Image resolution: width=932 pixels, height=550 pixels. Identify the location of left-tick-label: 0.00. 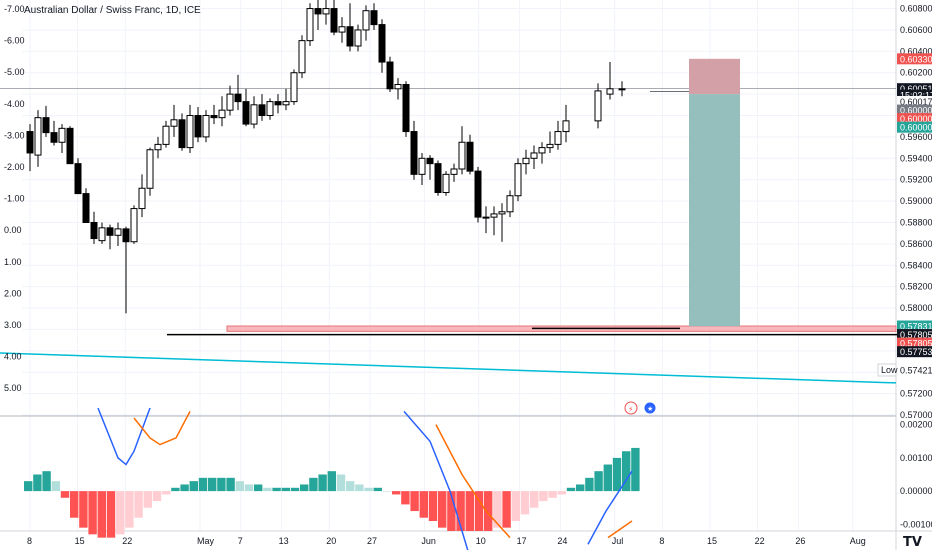
(13, 230).